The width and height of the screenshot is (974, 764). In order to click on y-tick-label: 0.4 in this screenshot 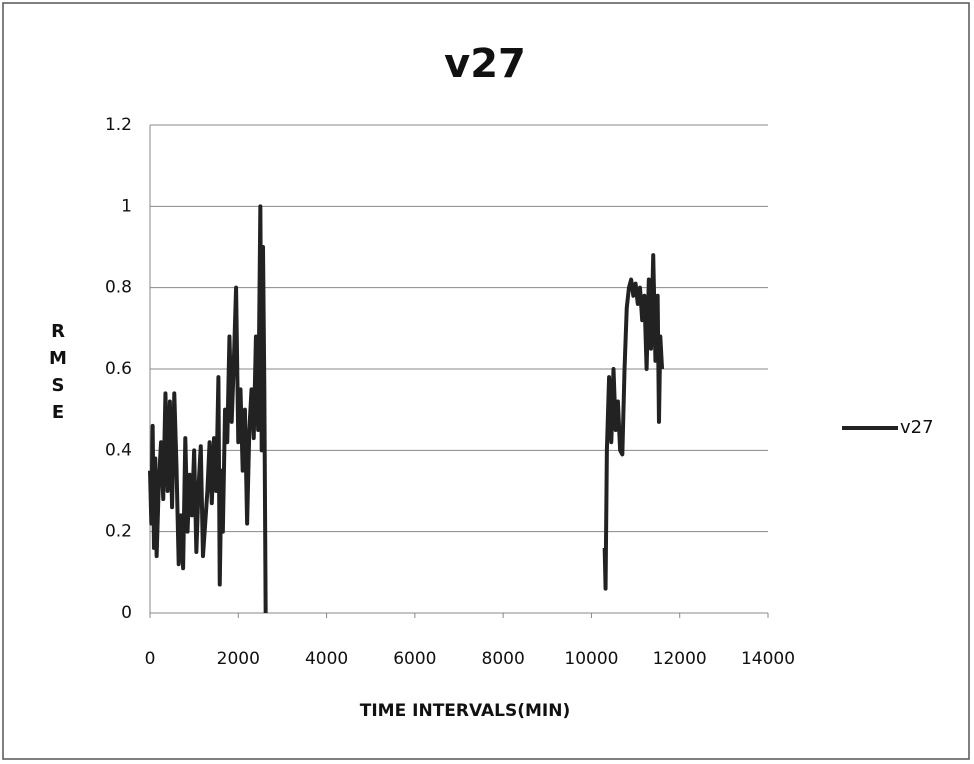, I will do `click(118, 450)`.